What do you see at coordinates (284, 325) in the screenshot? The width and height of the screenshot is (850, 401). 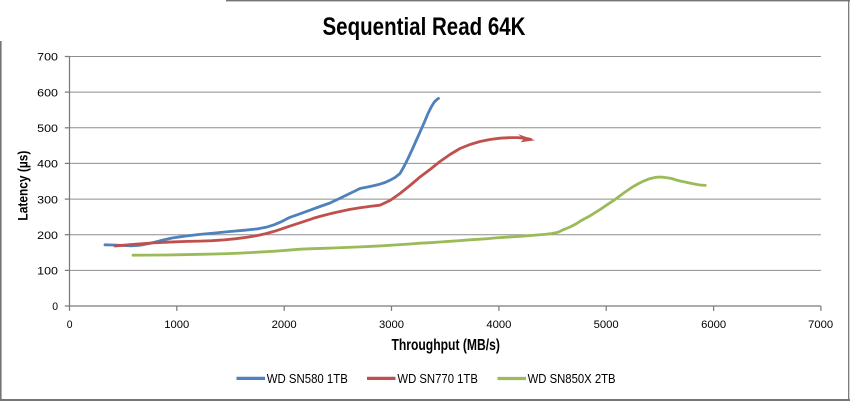 I see `svg-text: 2000` at bounding box center [284, 325].